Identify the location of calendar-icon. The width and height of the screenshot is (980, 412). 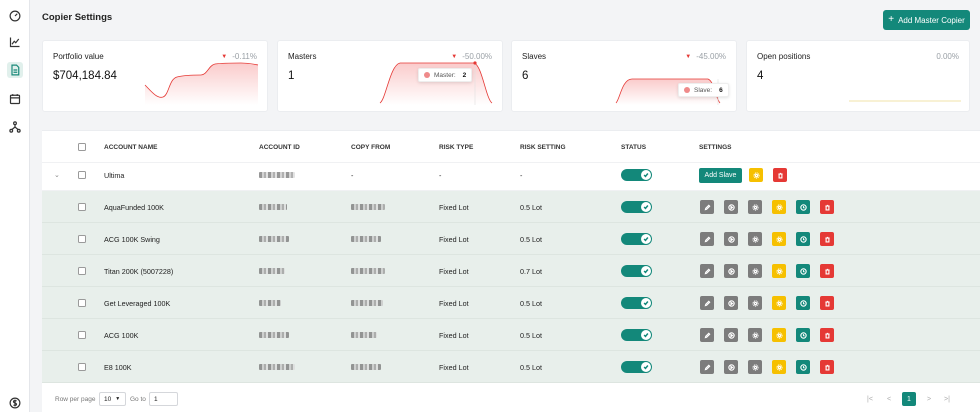
(15, 99).